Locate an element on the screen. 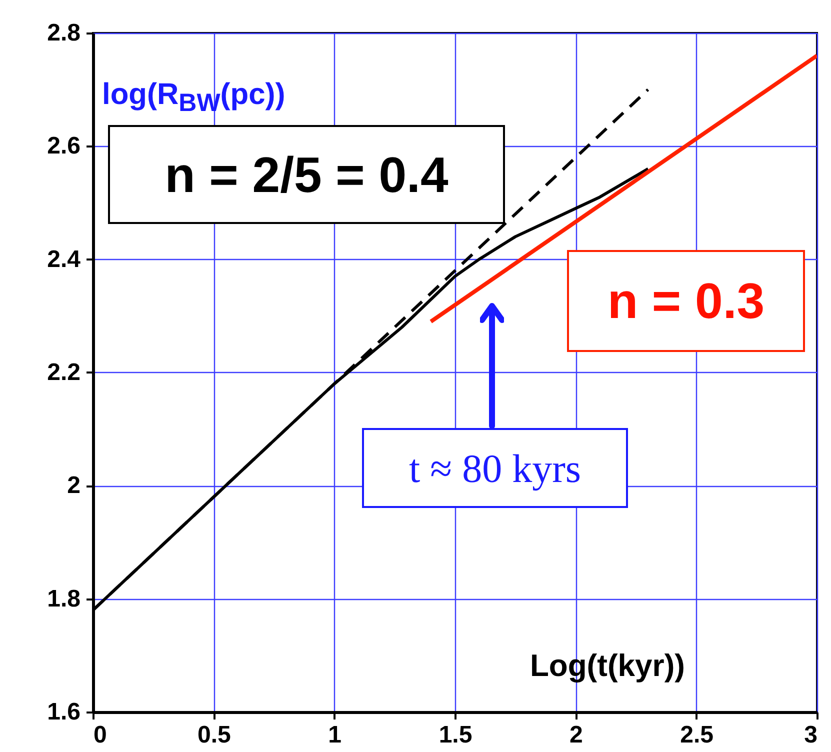 This screenshot has width=831, height=752. y-tick-label: 1.6 is located at coordinates (63, 712).